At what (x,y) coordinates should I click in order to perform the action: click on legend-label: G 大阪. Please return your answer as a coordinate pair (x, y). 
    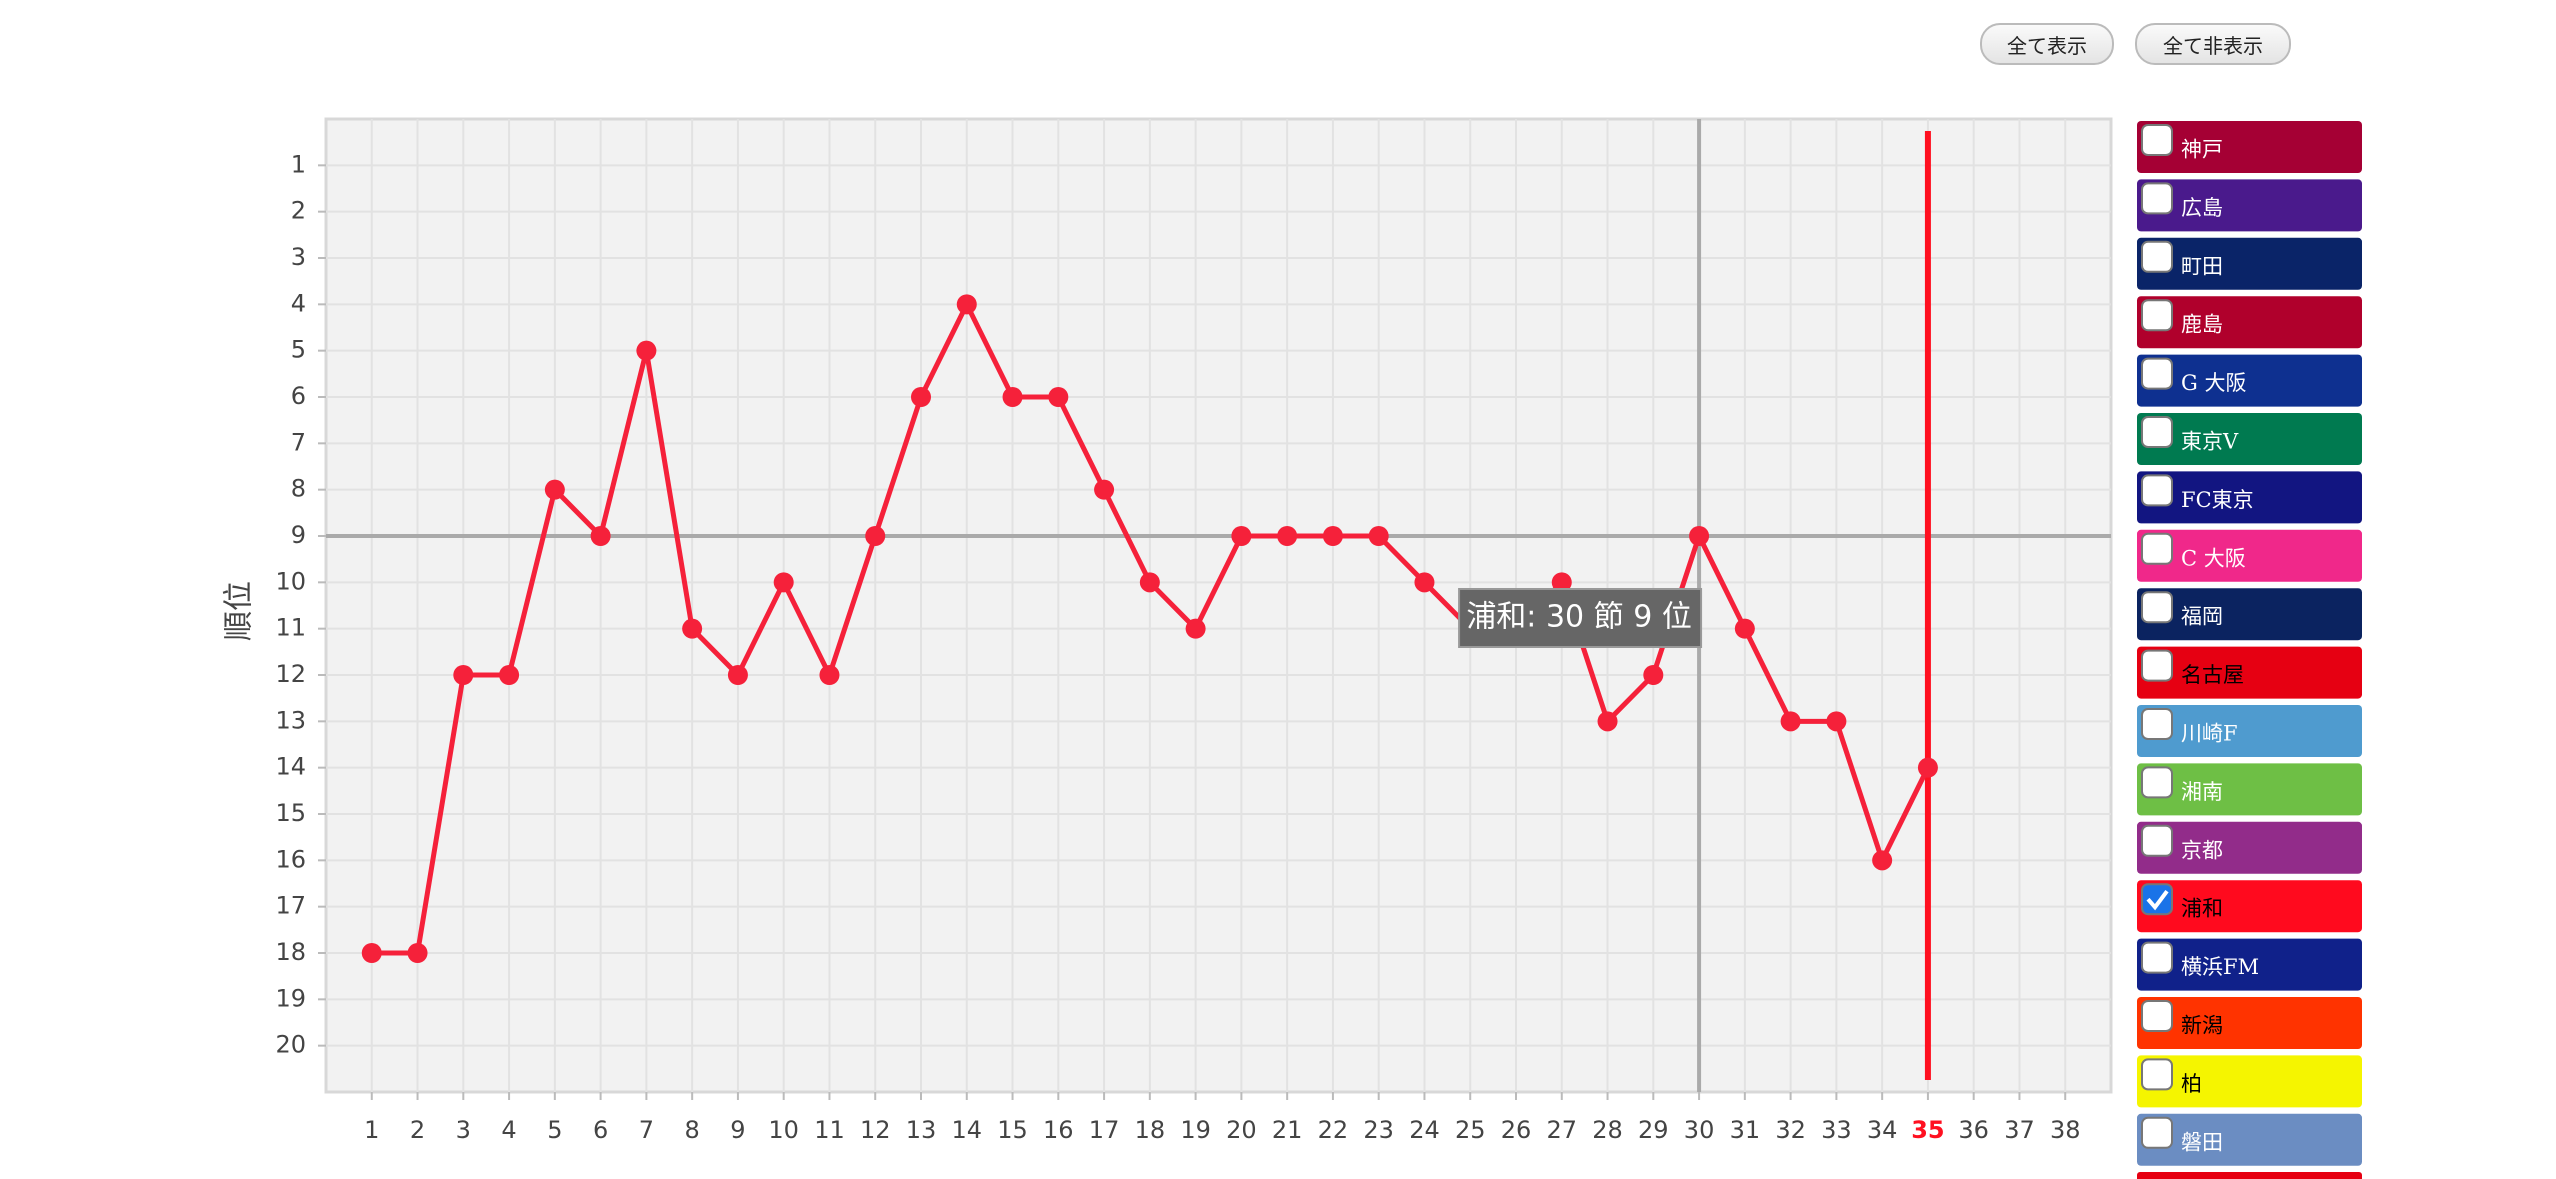
    Looking at the image, I should click on (2213, 383).